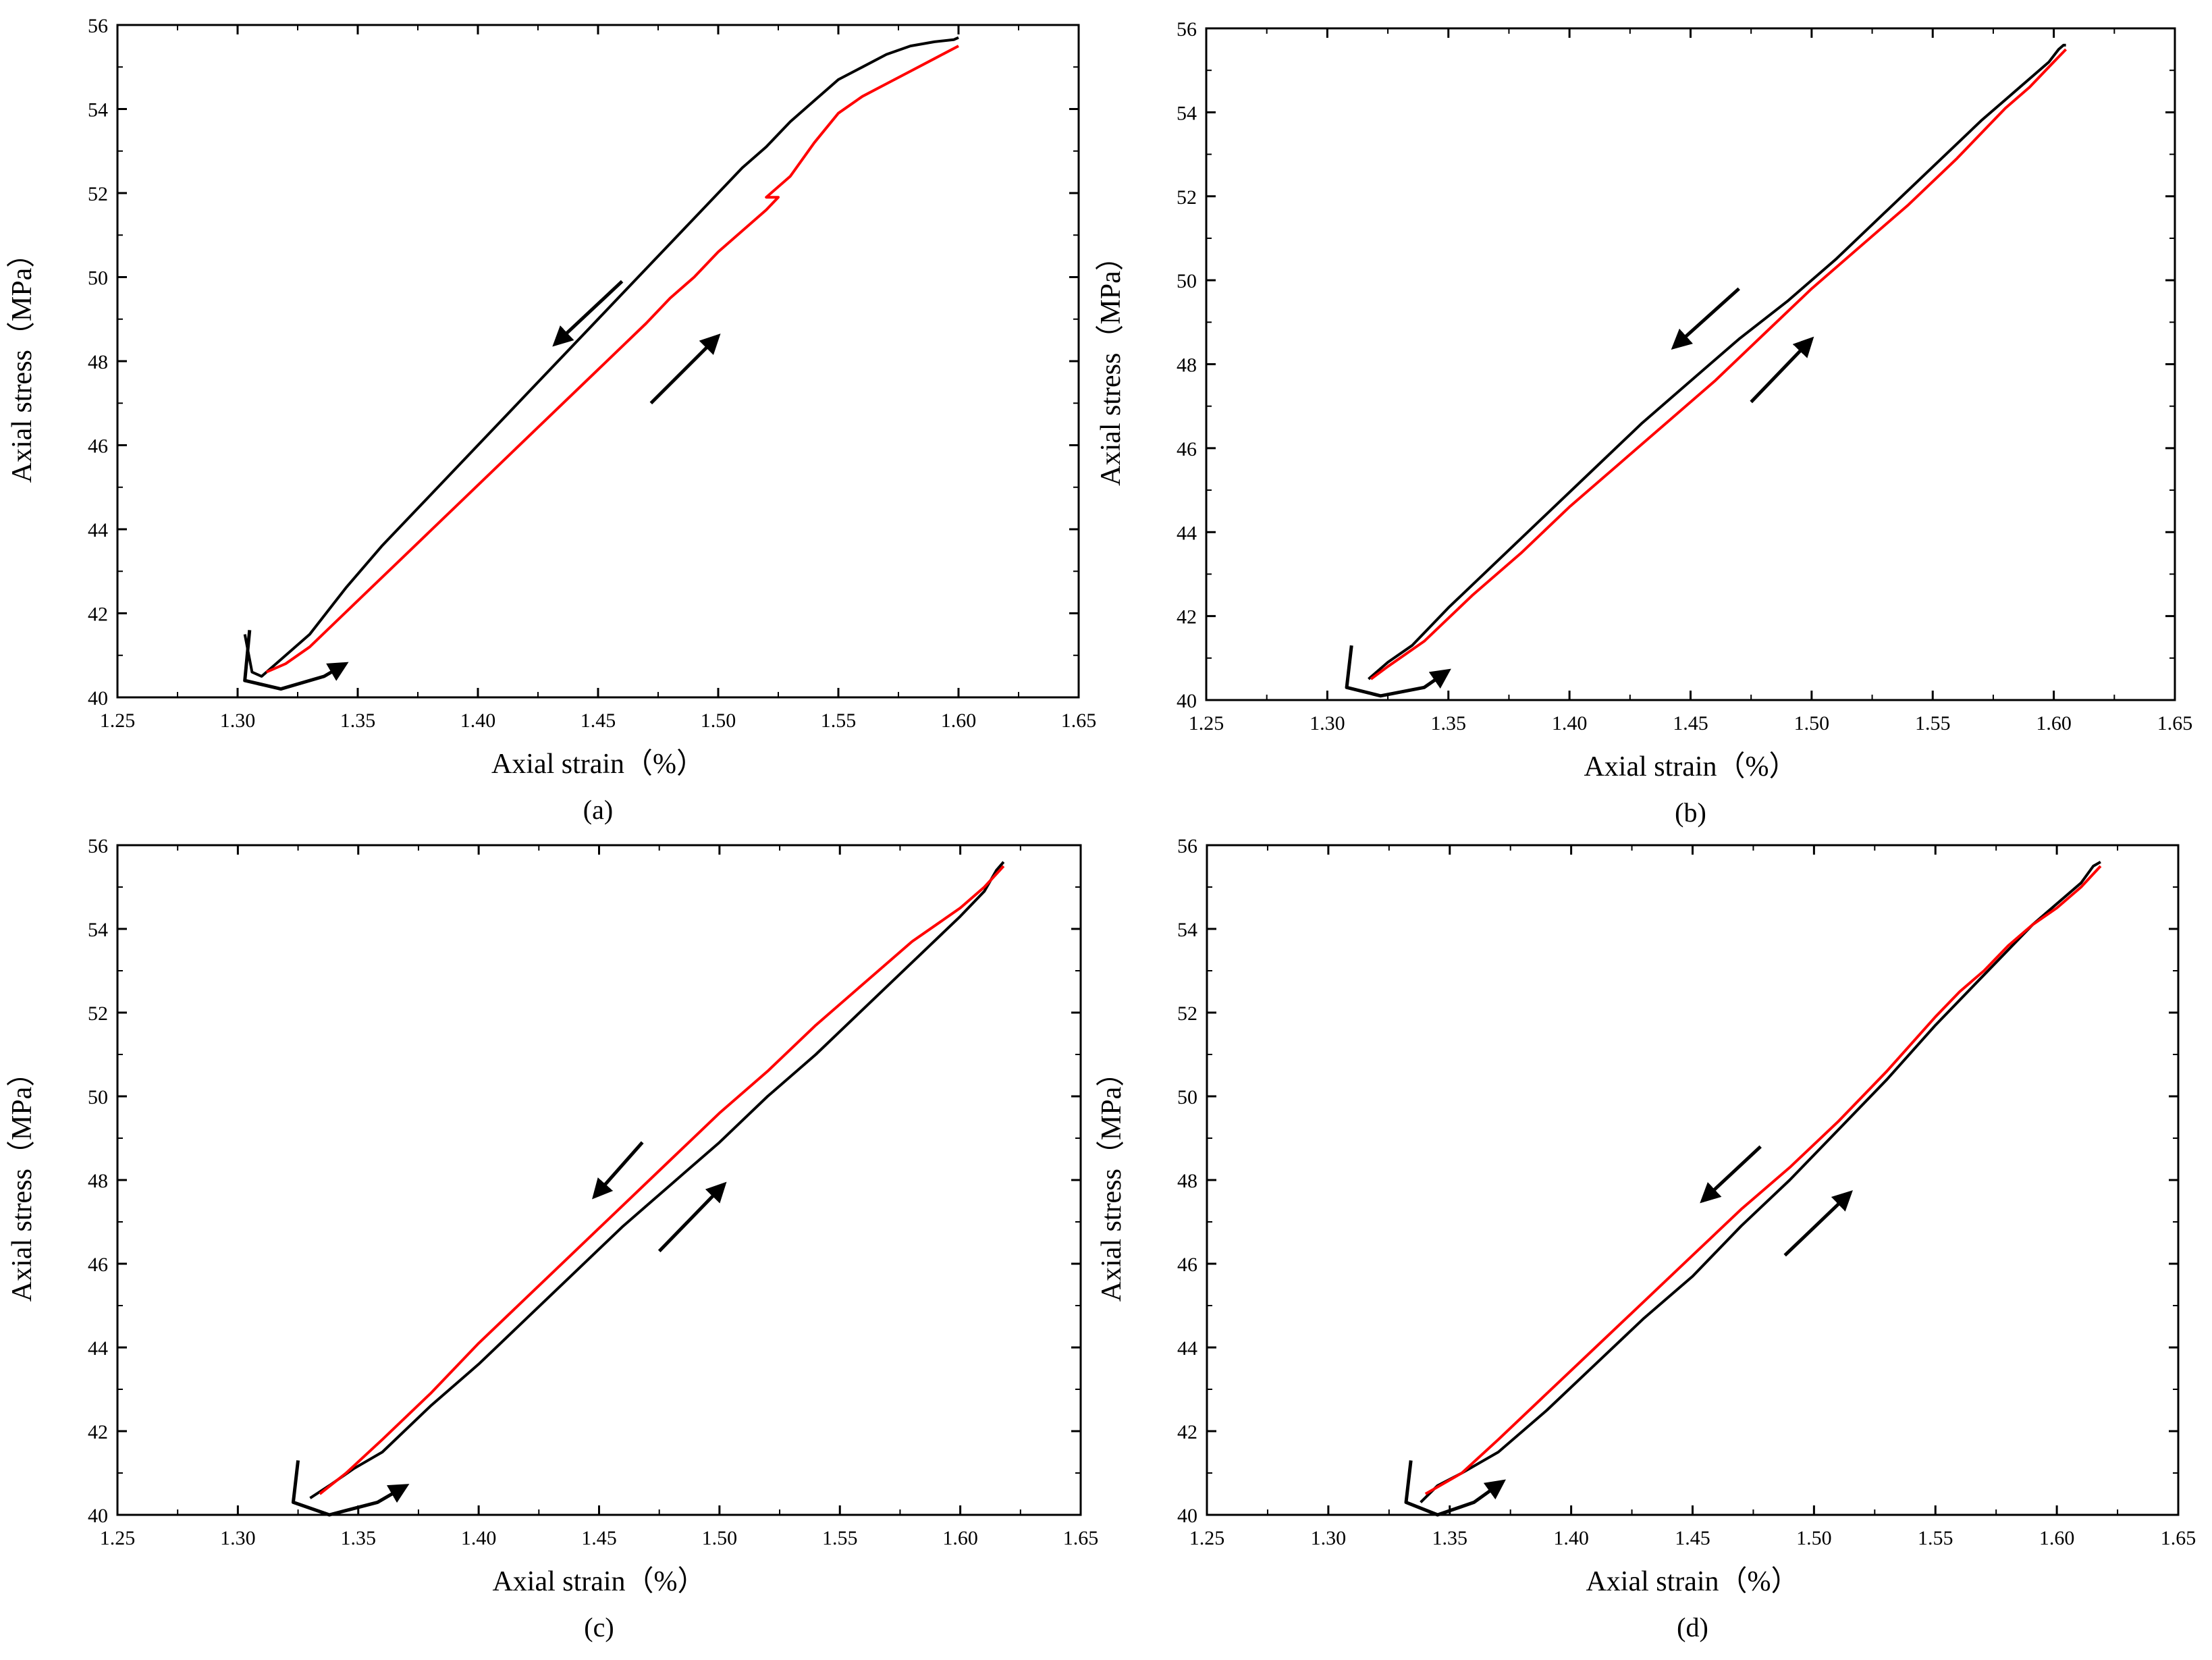 Image resolution: width=2212 pixels, height=1660 pixels. I want to click on panel-caption: (c), so click(599, 1627).